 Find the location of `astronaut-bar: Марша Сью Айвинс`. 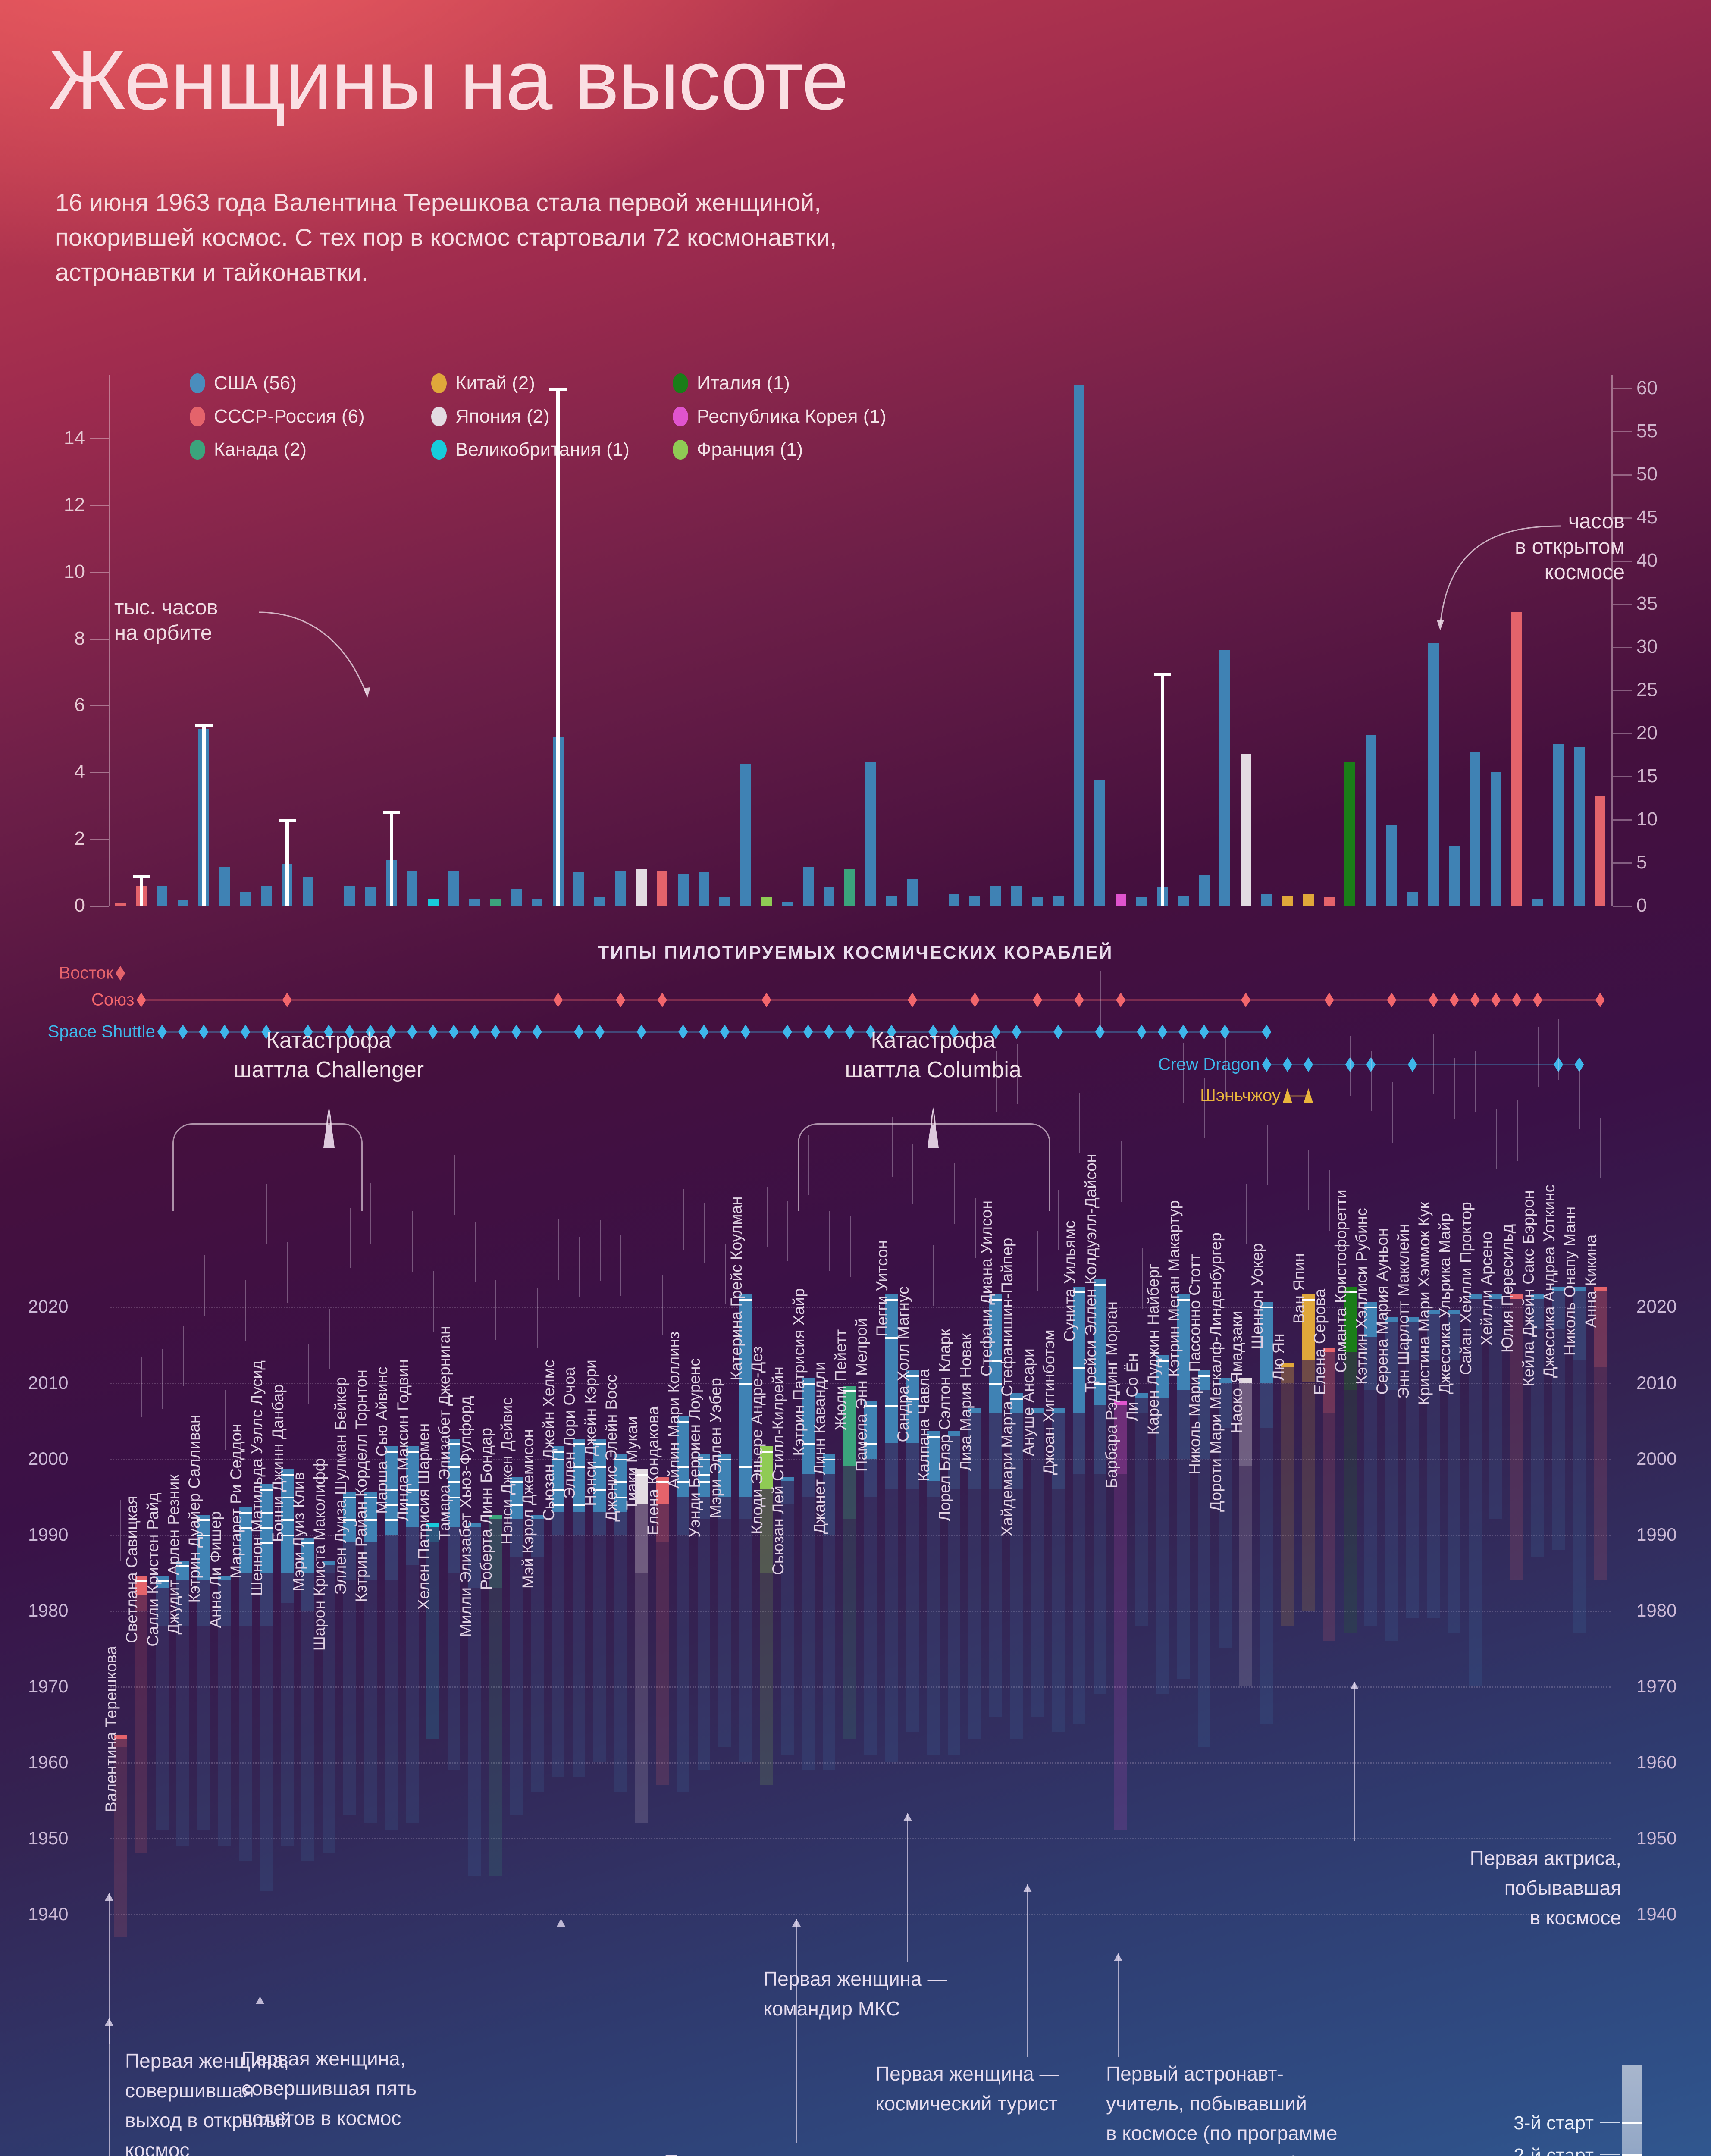

astronaut-bar: Марша Сью Айвинс is located at coordinates (385, 1599).